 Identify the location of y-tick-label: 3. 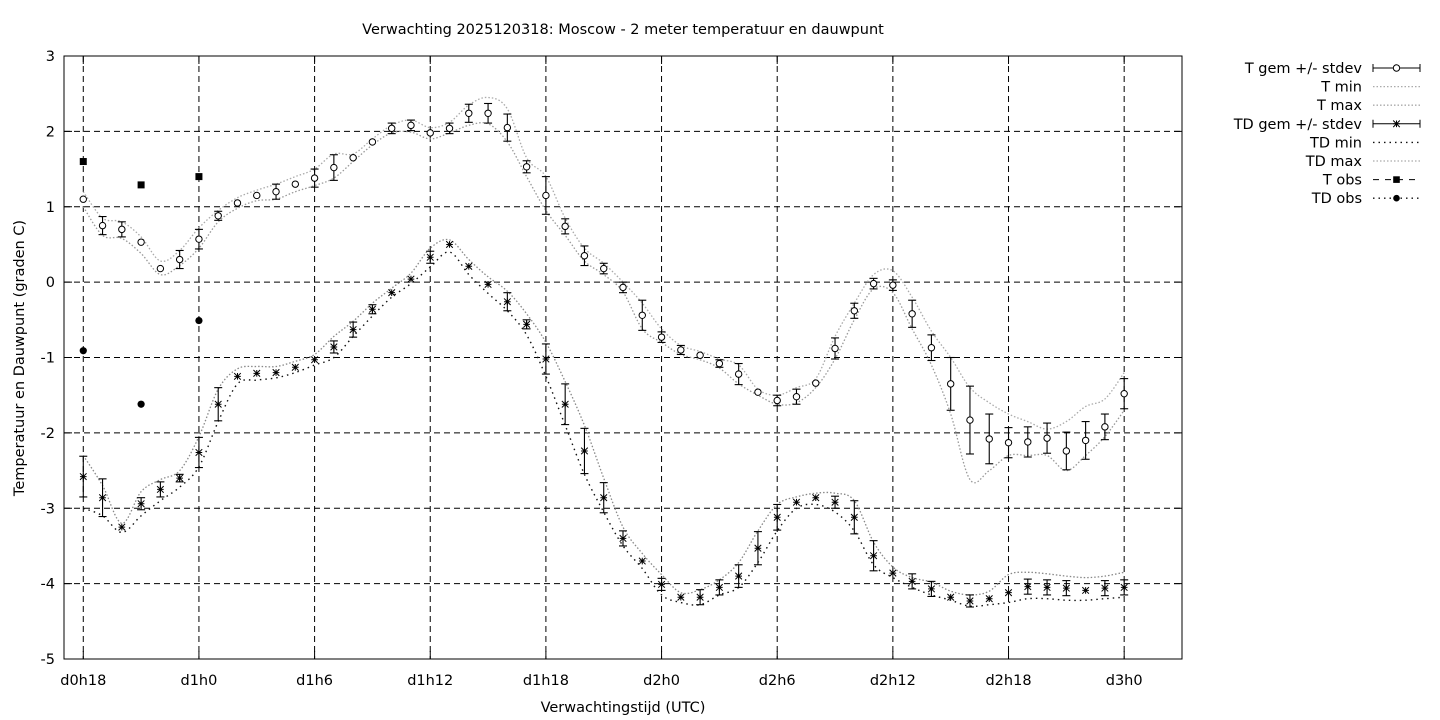
(50, 57).